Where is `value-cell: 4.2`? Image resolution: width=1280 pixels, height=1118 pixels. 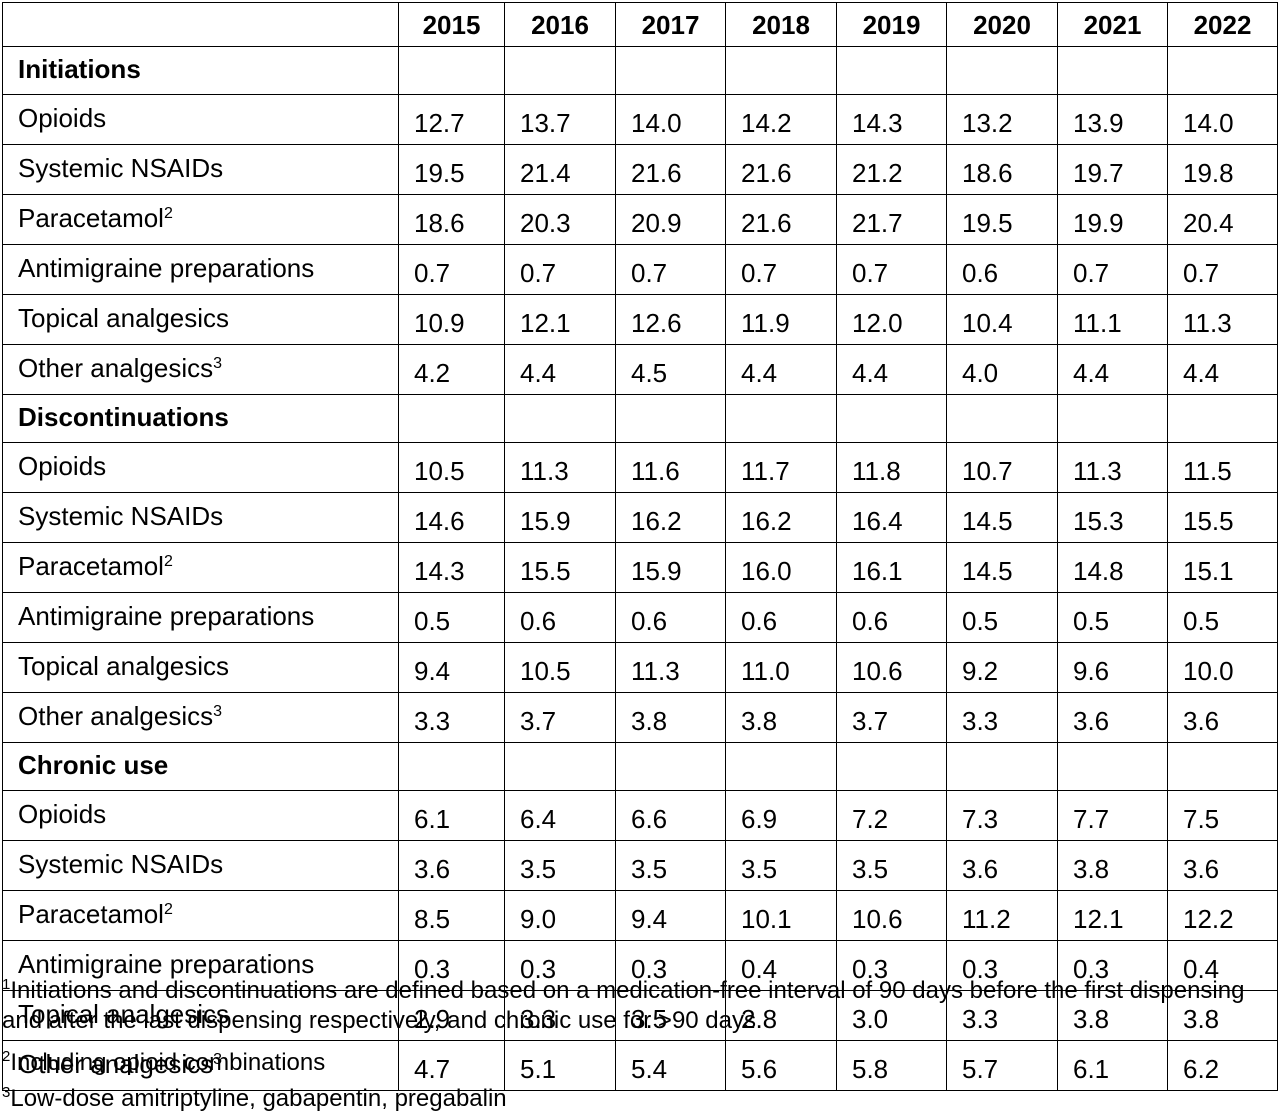 value-cell: 4.2 is located at coordinates (451, 369).